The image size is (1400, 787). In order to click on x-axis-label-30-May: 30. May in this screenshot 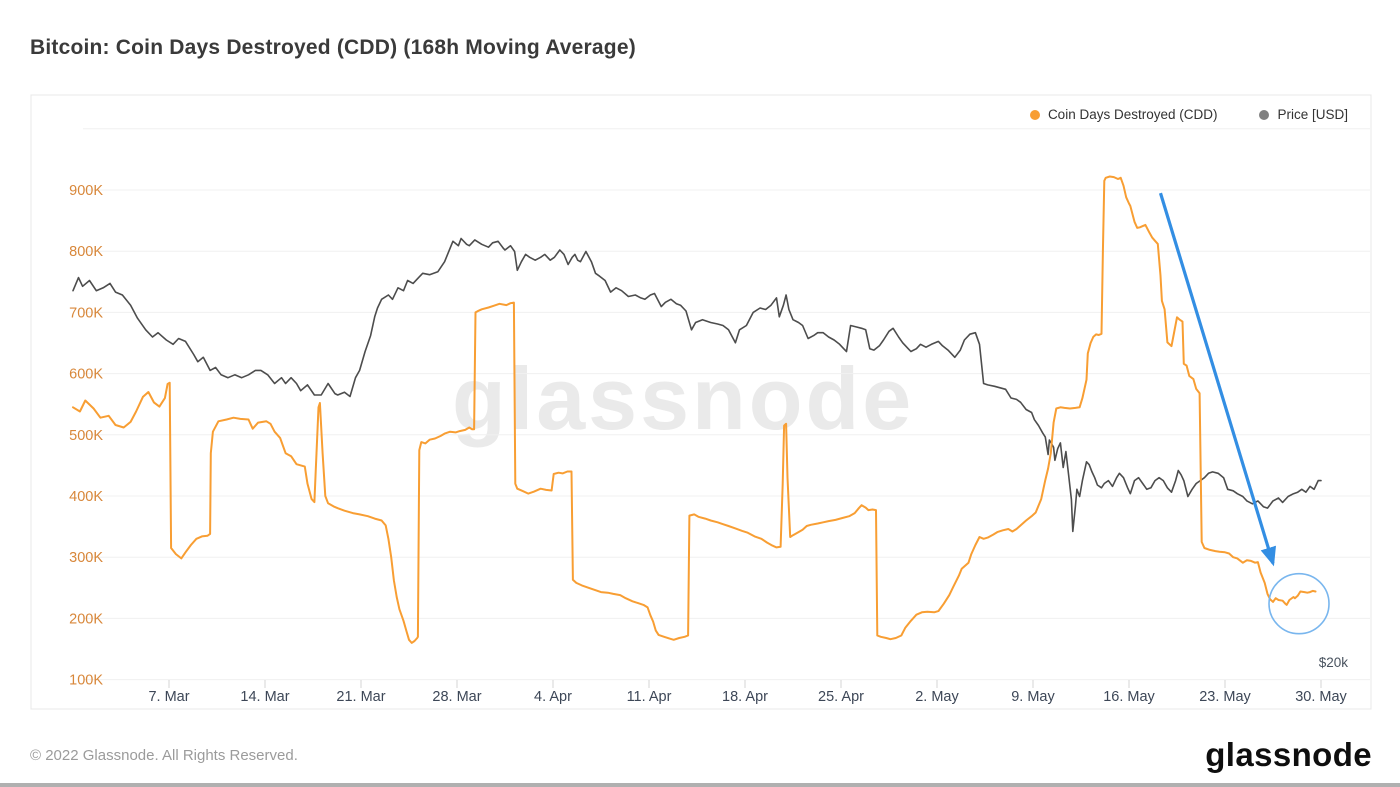, I will do `click(1321, 697)`.